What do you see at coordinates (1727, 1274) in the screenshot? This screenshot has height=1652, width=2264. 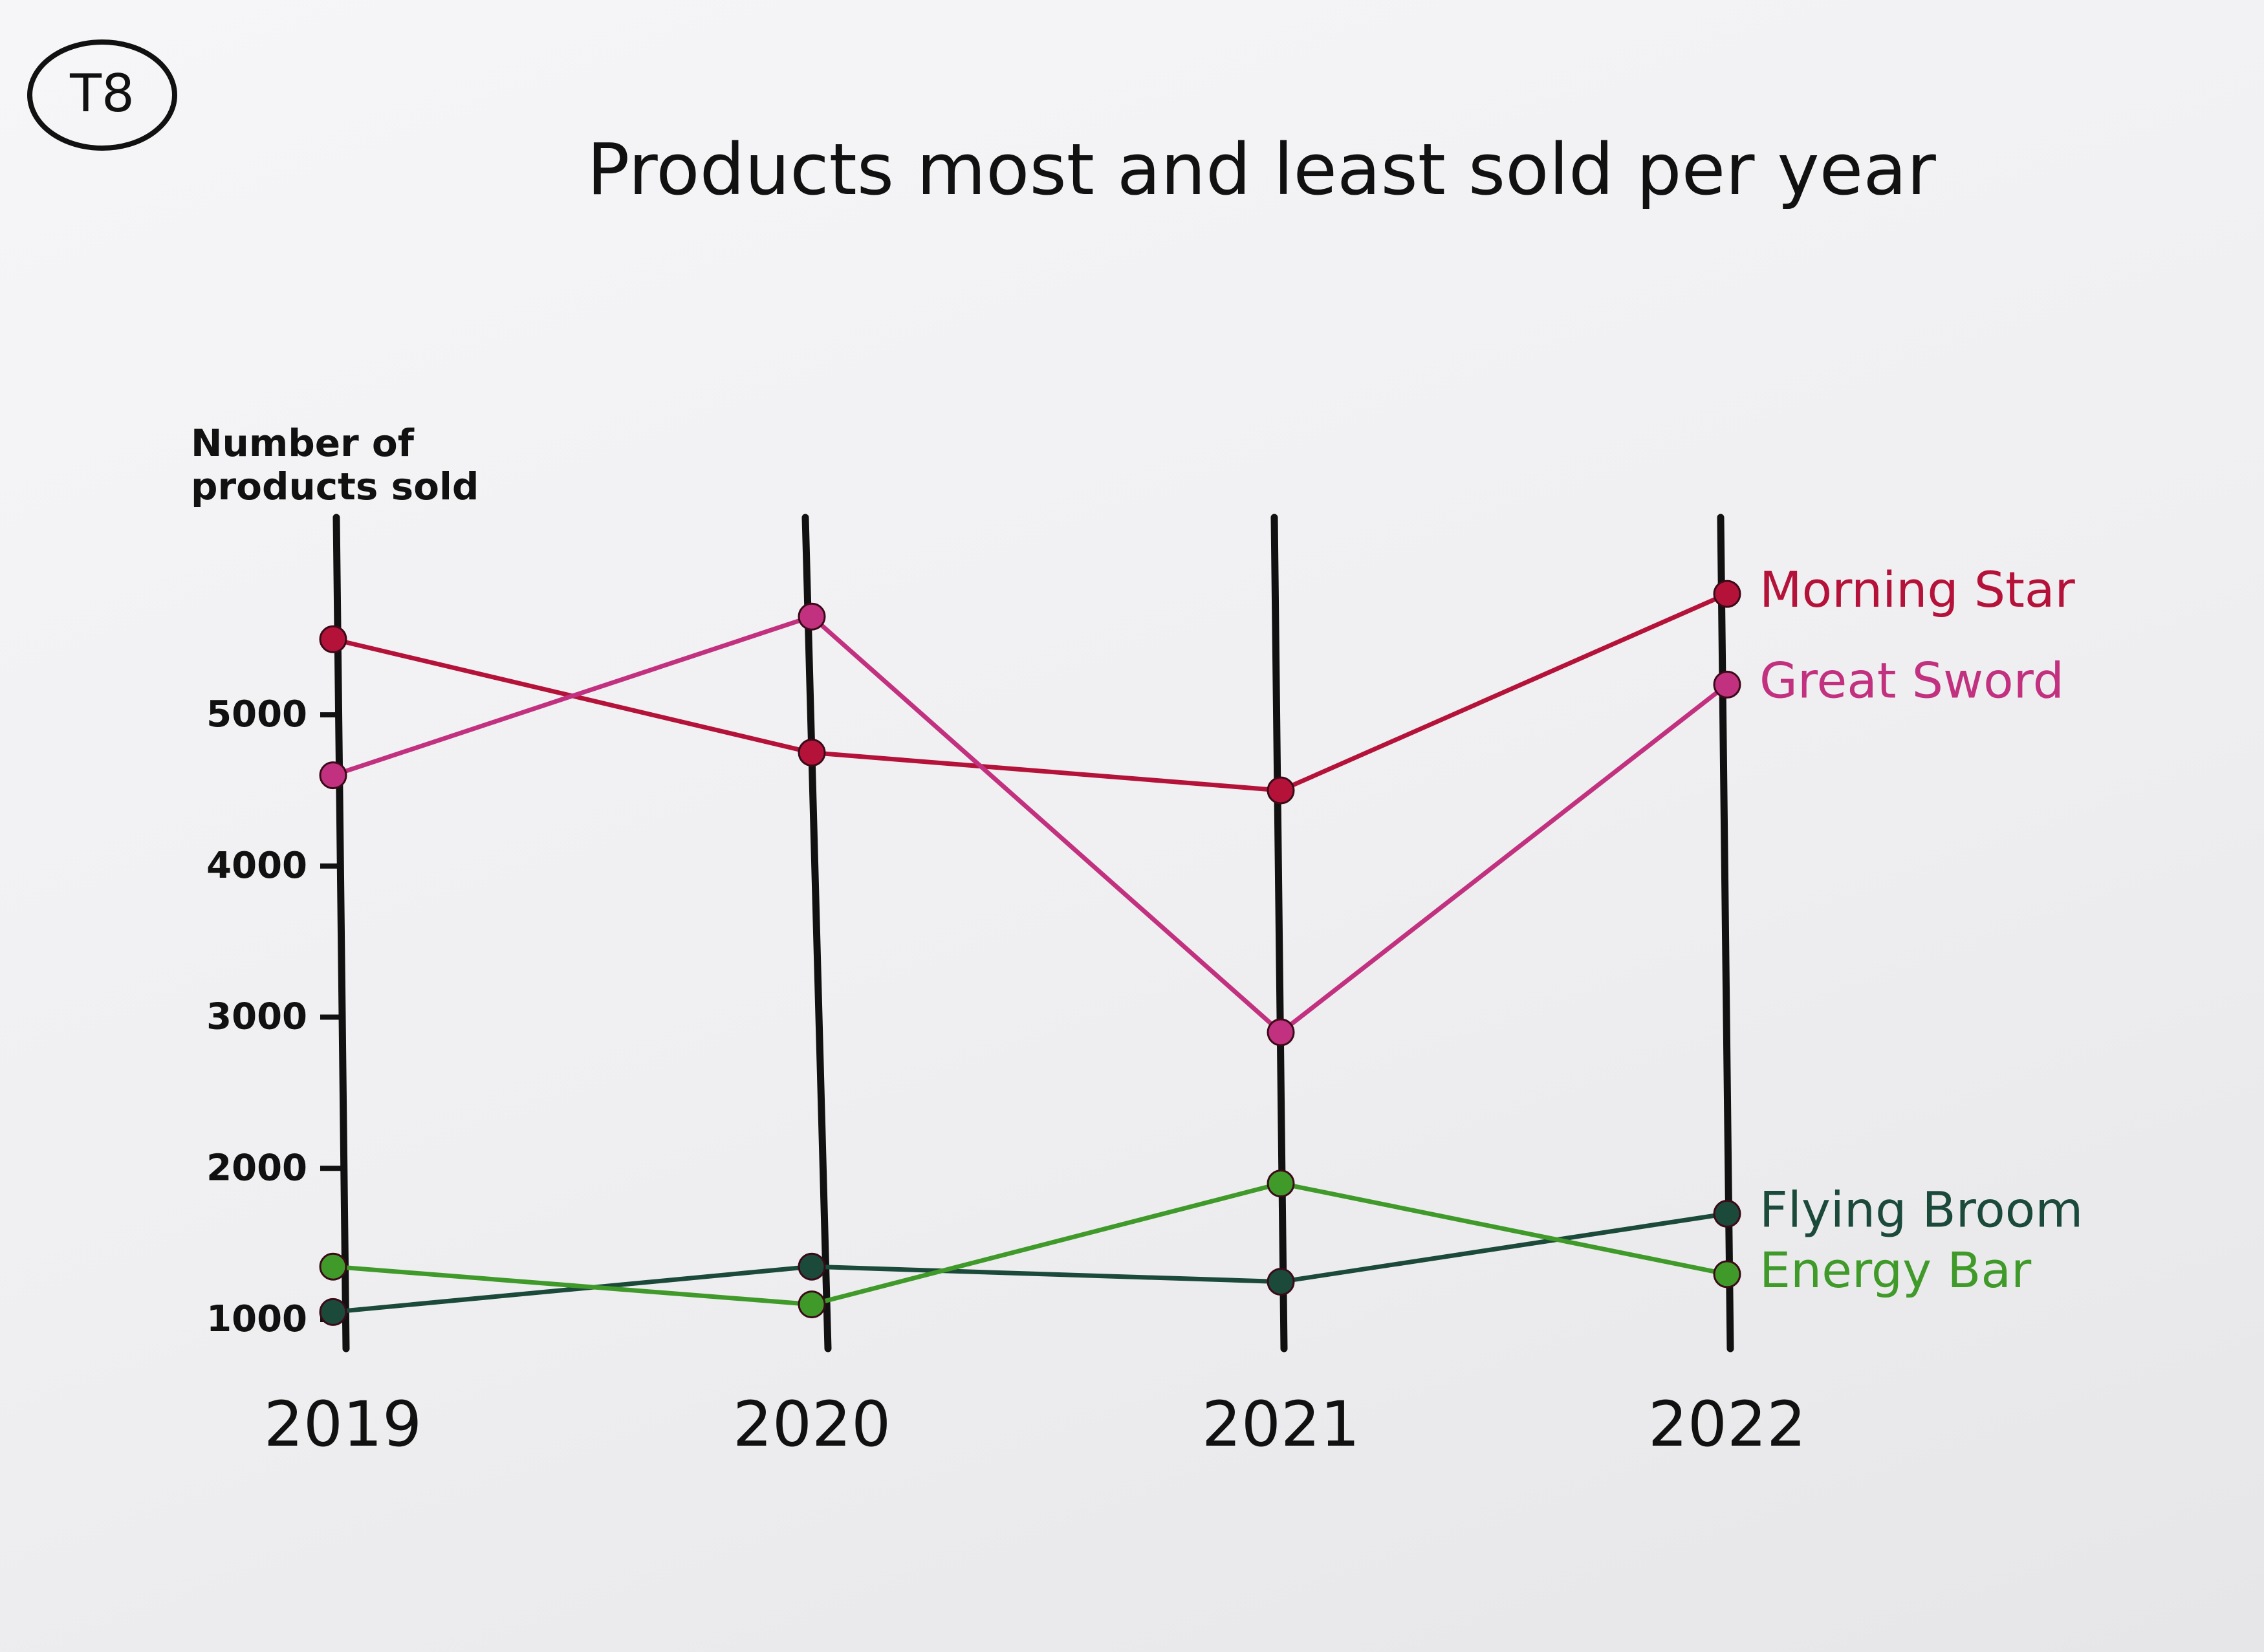 I see `point-energy-bar-2022` at bounding box center [1727, 1274].